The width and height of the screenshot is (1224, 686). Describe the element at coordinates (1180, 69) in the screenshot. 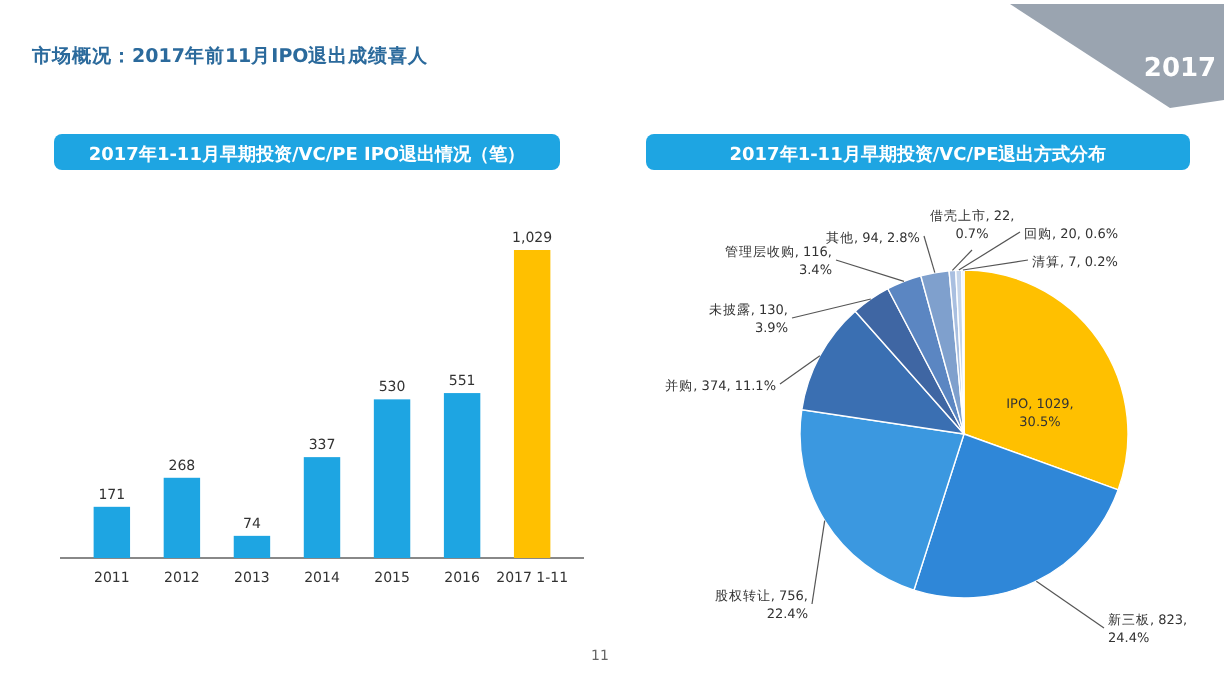

I see `text: 2017` at that location.